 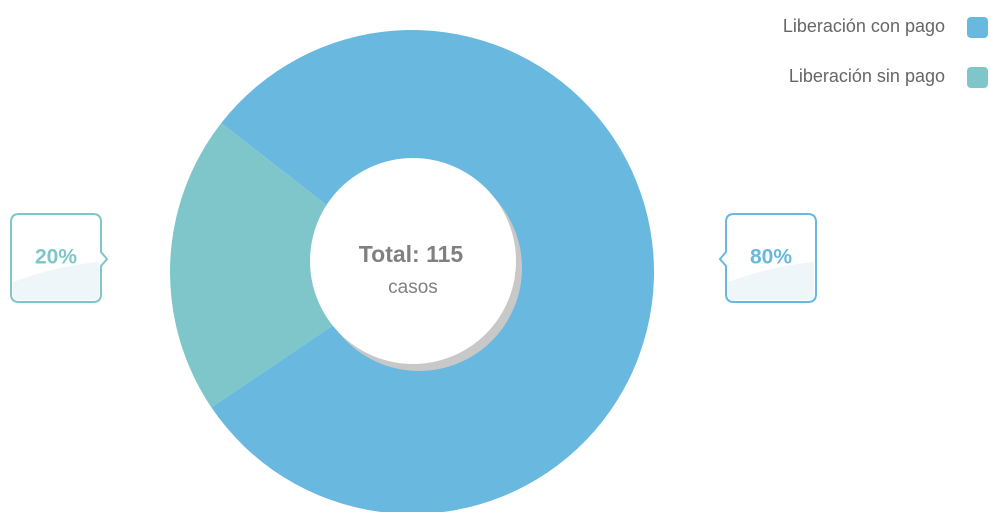 I want to click on center-circle, so click(x=413, y=261).